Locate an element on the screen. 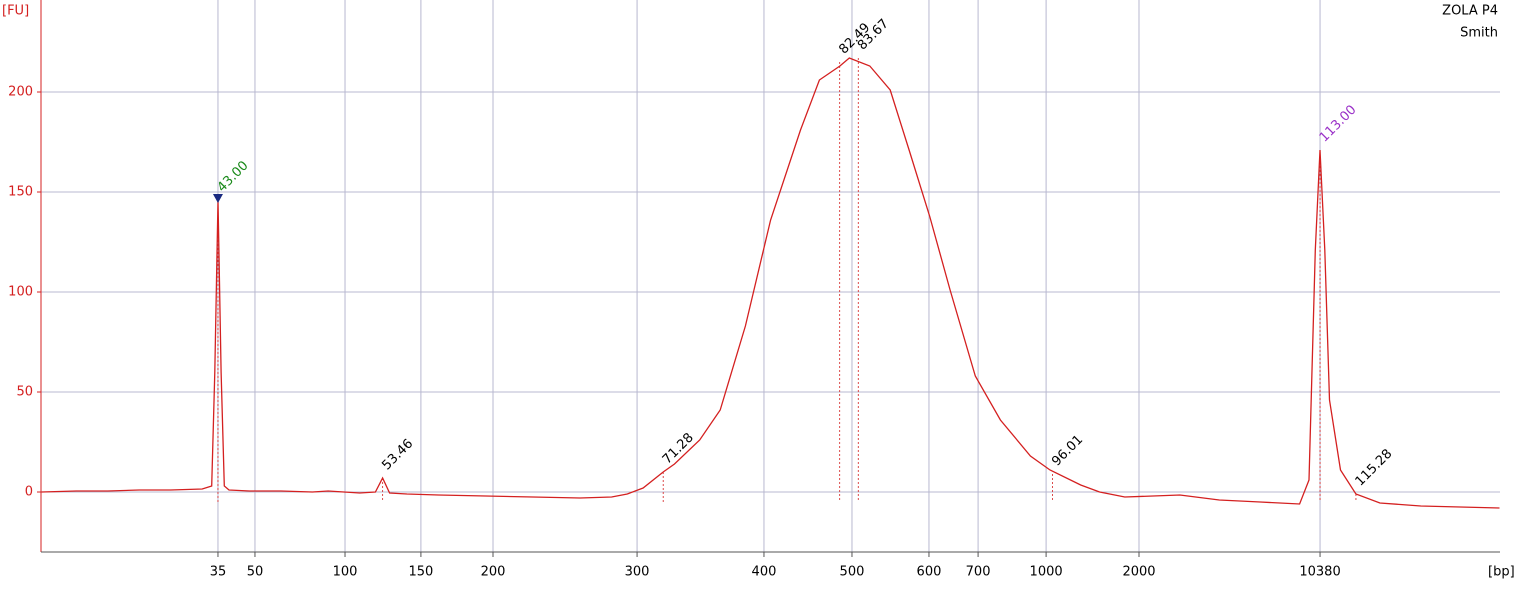  x-tick-label: 150 is located at coordinates (420, 572).